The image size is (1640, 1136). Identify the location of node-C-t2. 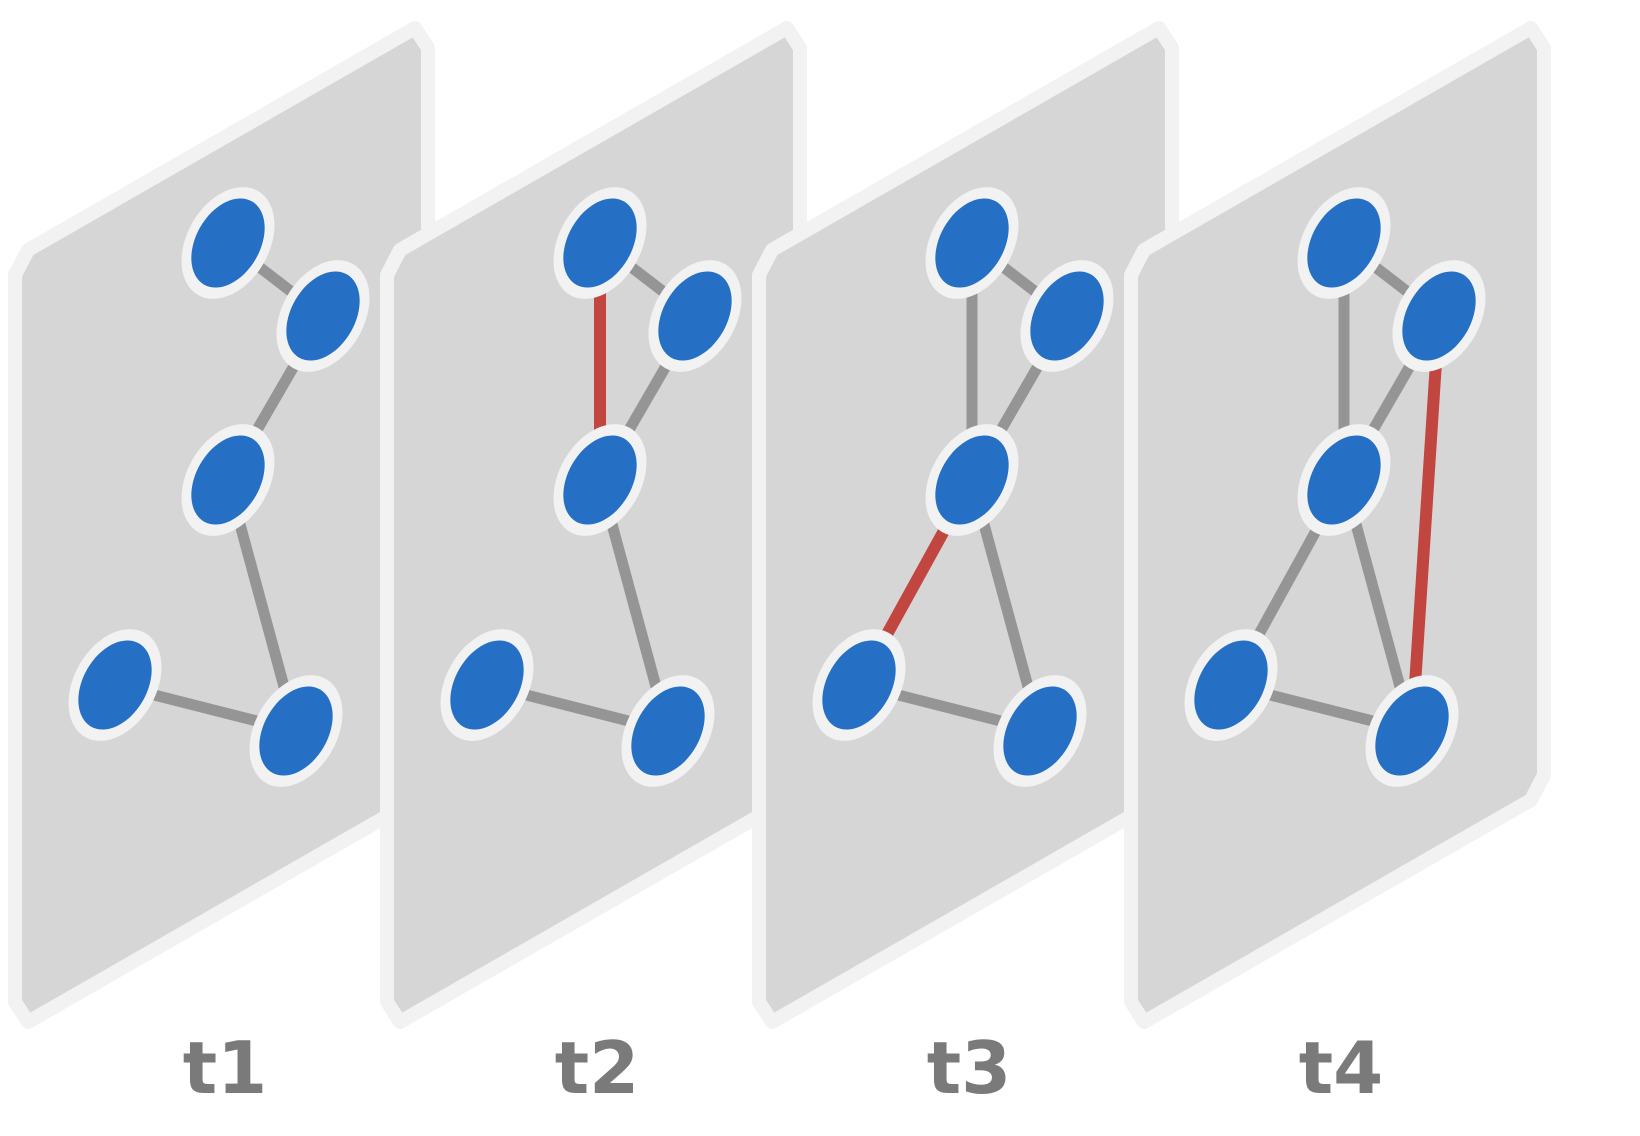
(600, 480).